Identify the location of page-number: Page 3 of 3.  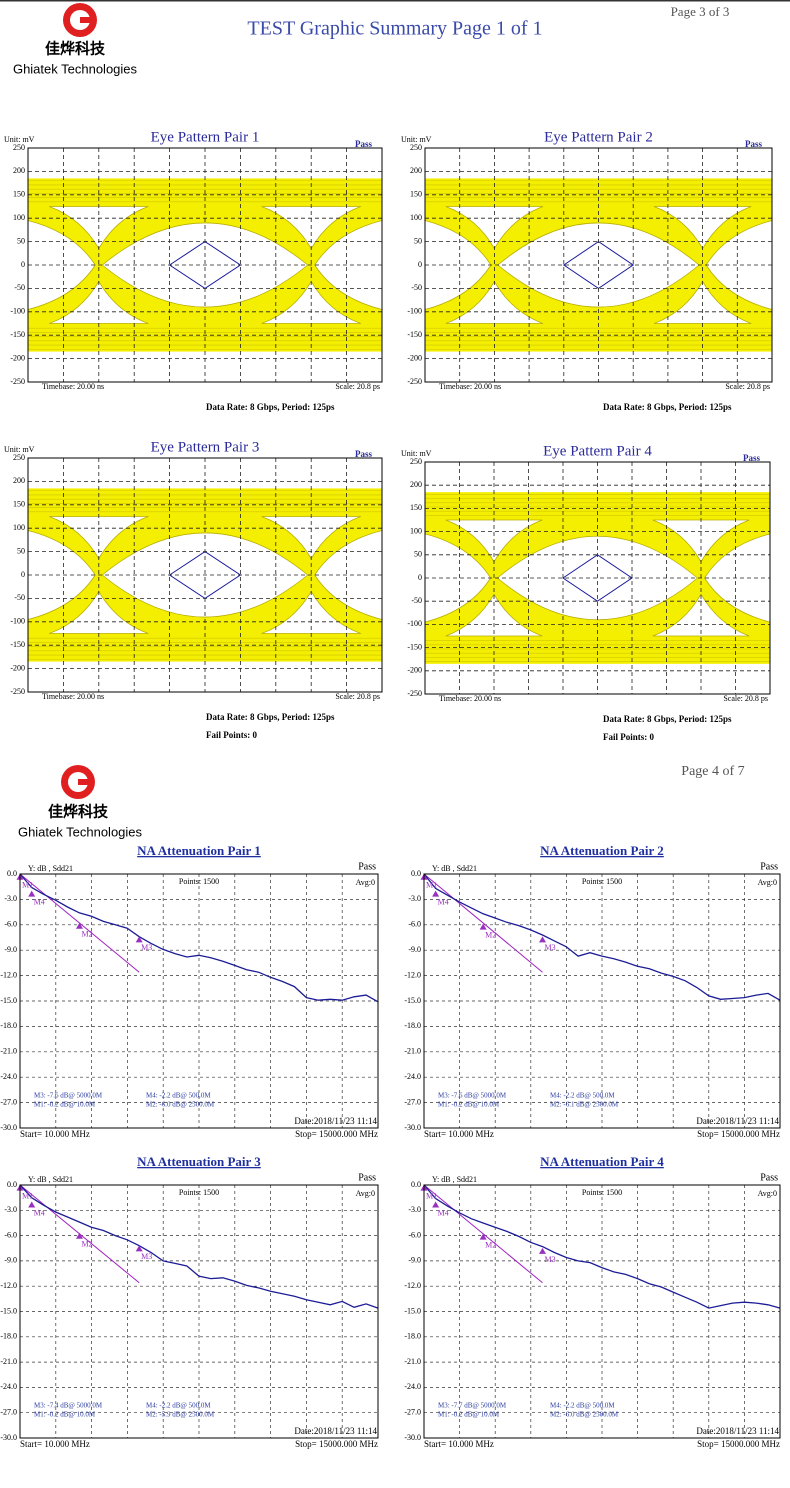
(700, 11).